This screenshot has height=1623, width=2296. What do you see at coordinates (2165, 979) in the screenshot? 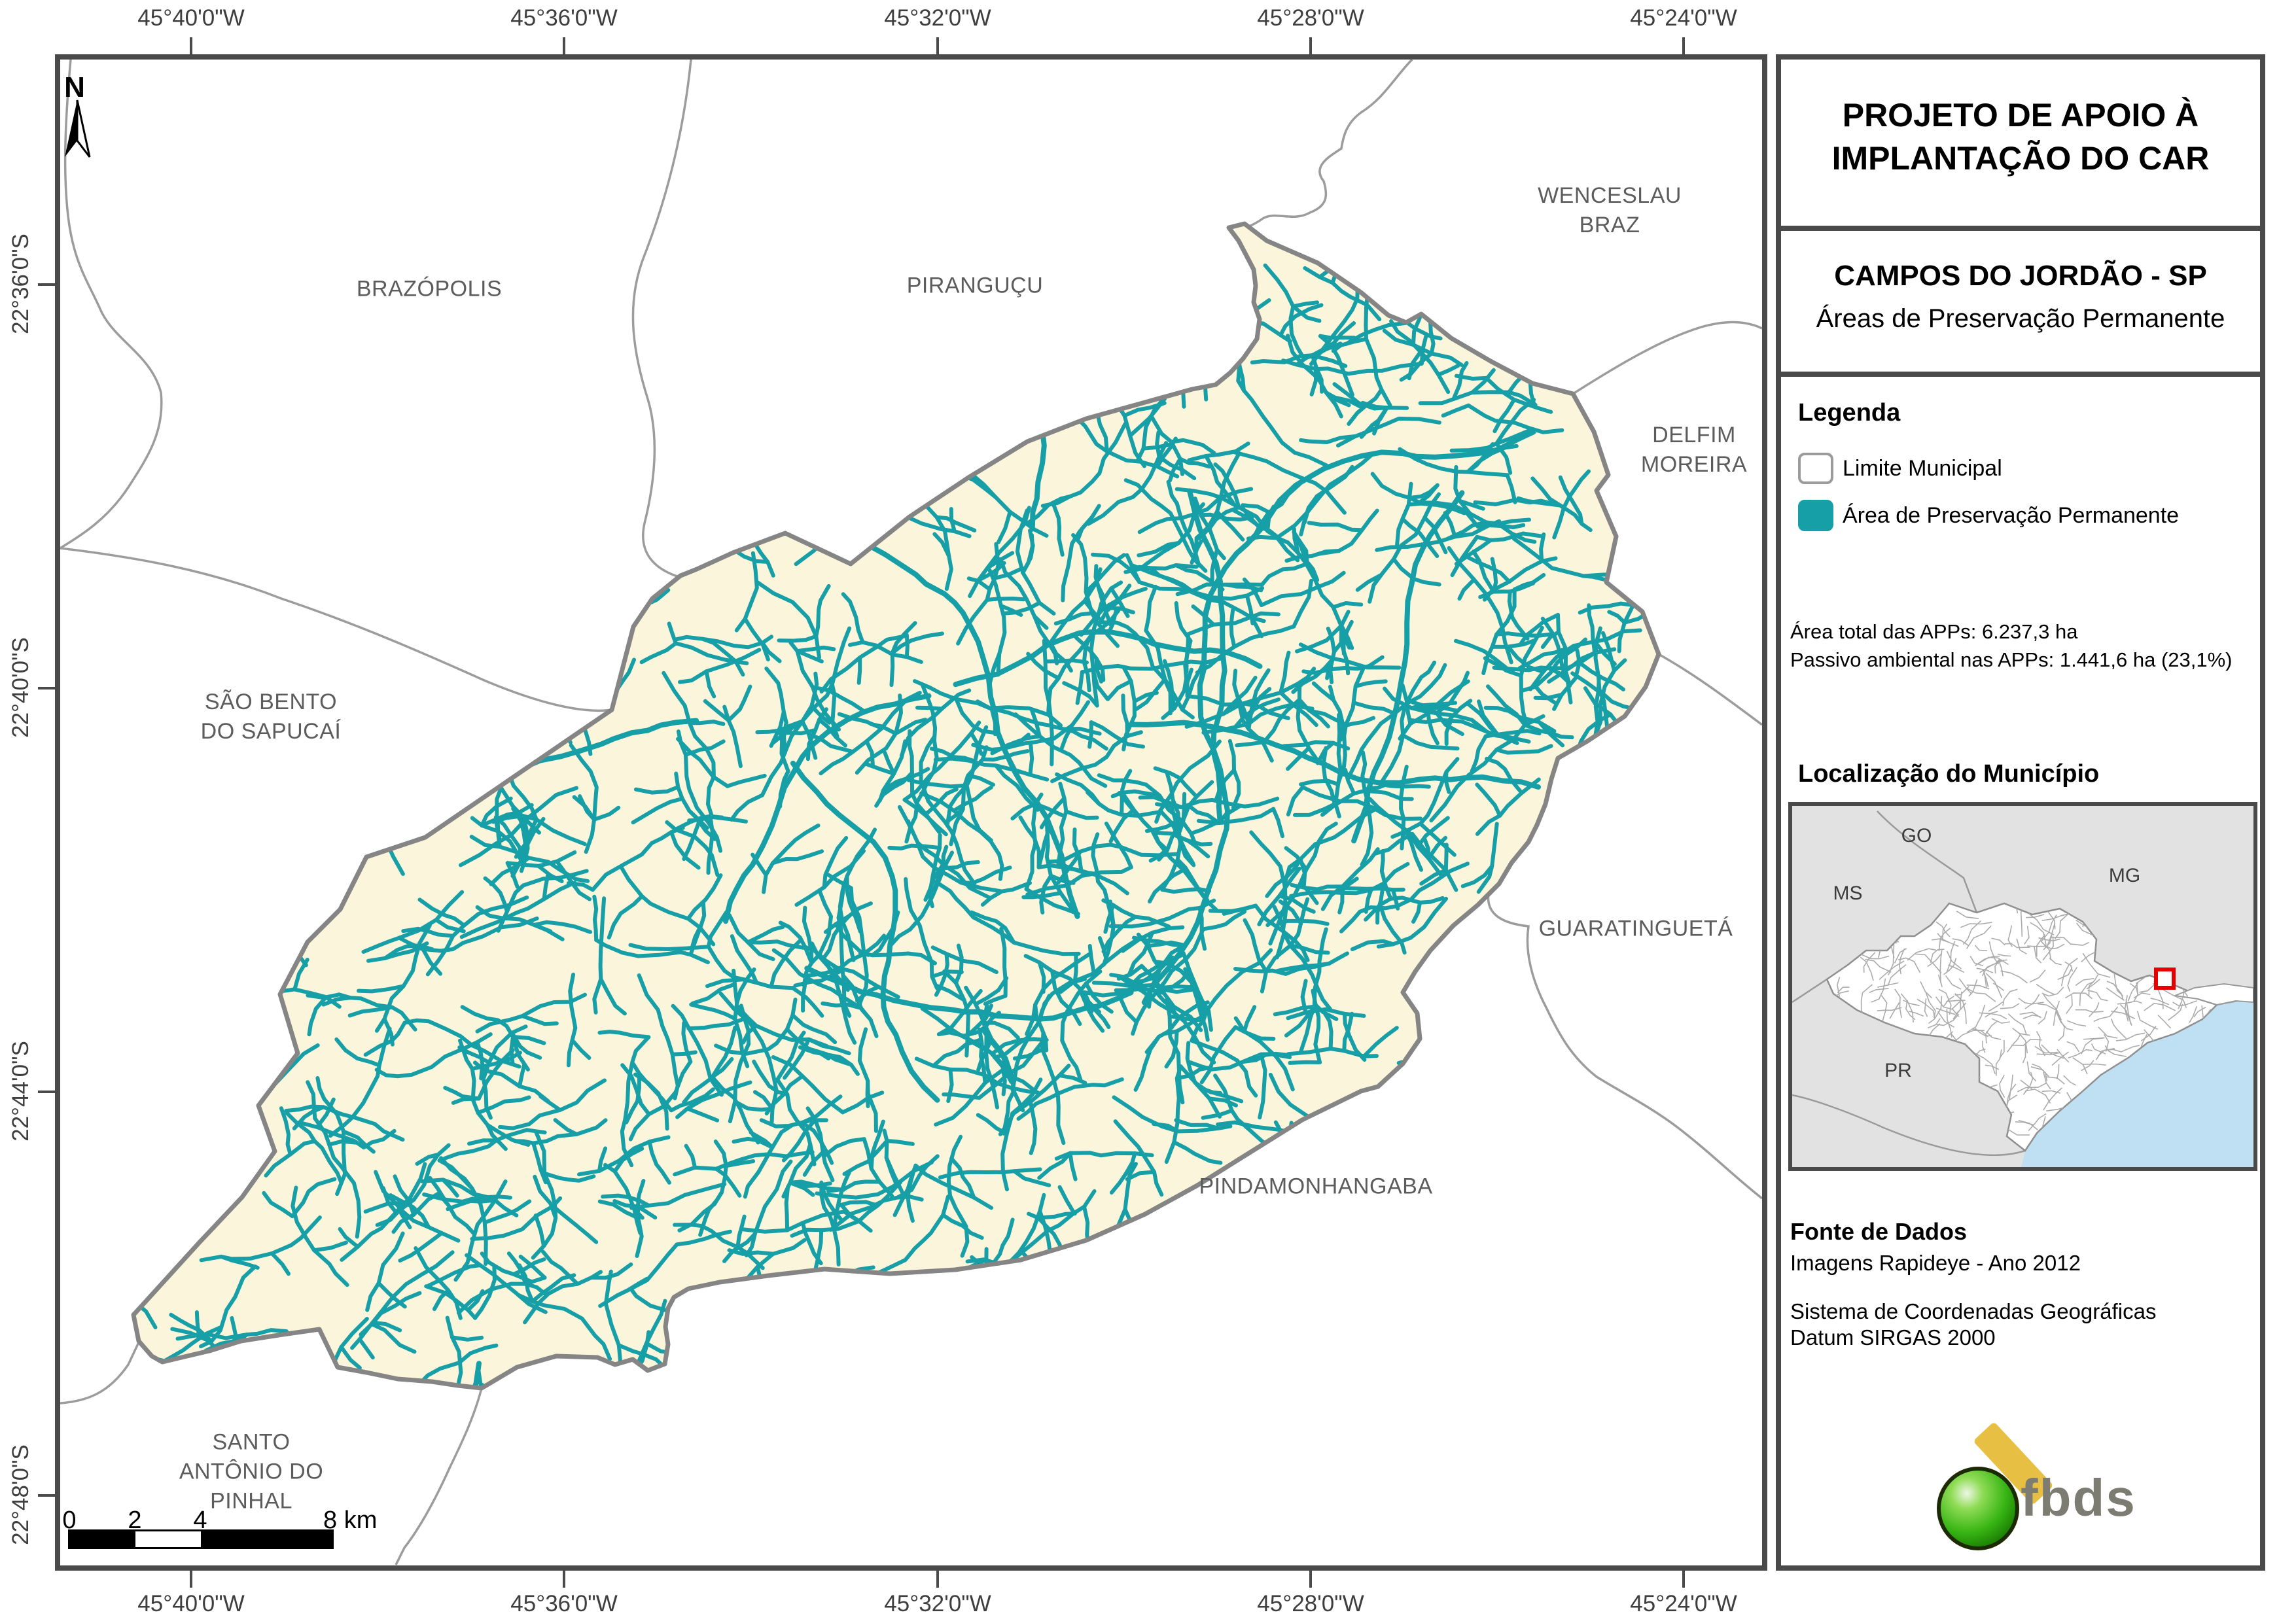
I see `inset-municipality-marker` at bounding box center [2165, 979].